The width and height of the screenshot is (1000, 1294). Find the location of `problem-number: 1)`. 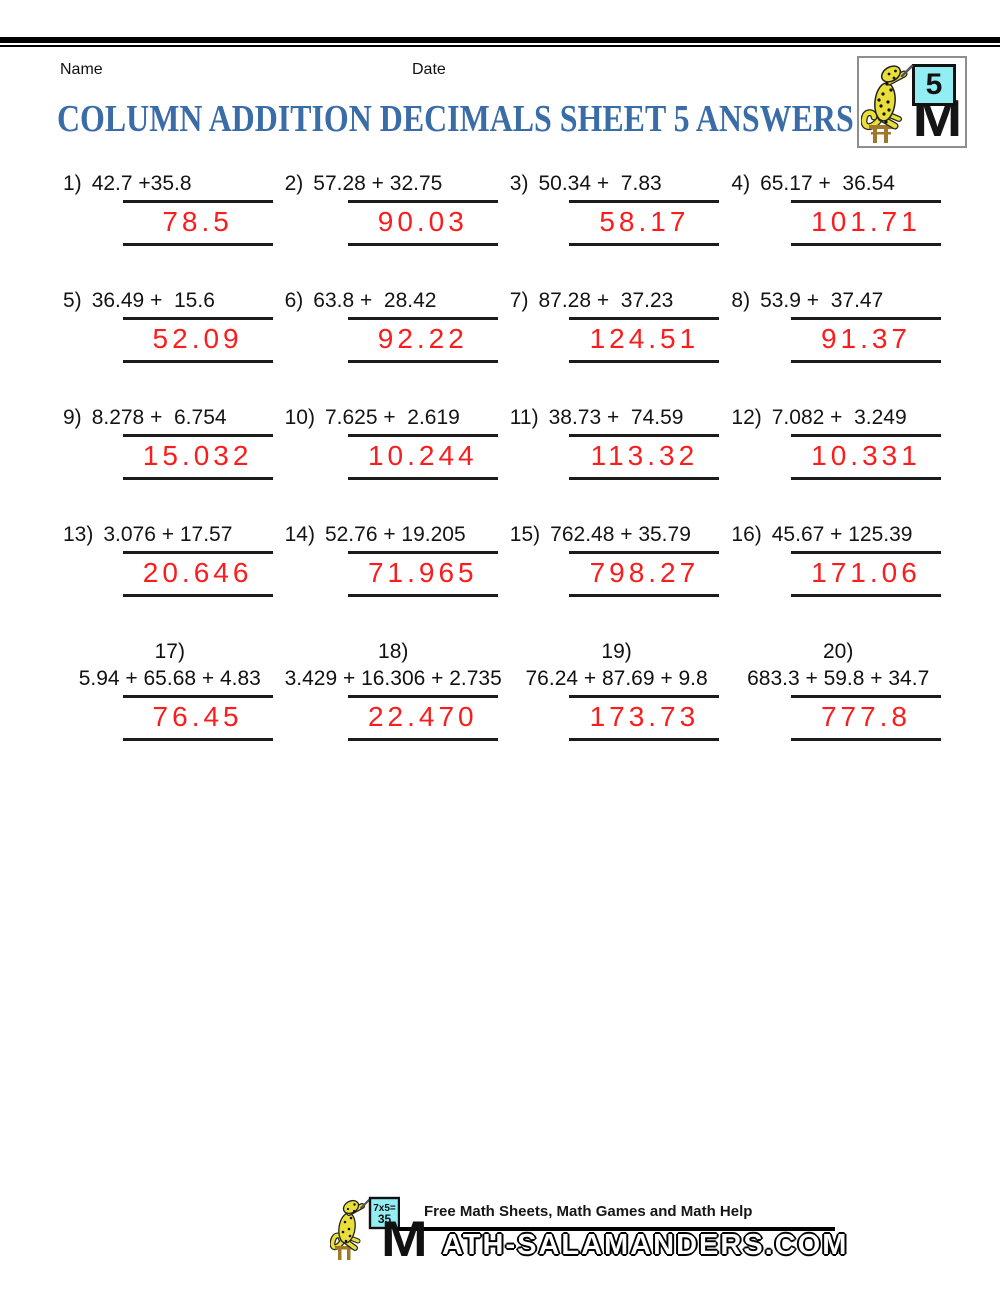

problem-number: 1) is located at coordinates (72, 183).